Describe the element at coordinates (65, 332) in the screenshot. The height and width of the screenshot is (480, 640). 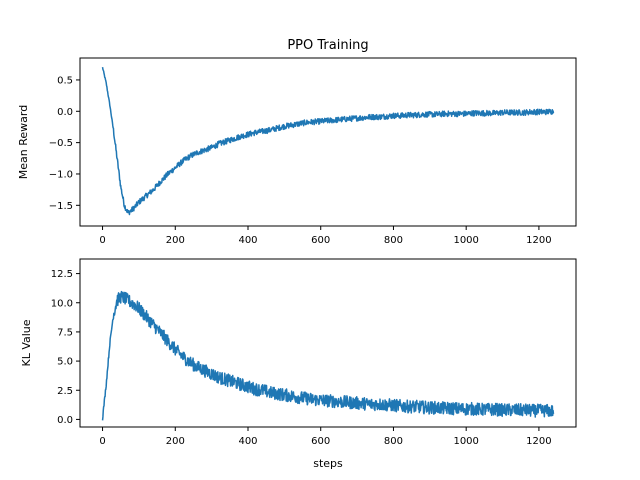
I see `kl-y-tick-label: 7.5` at that location.